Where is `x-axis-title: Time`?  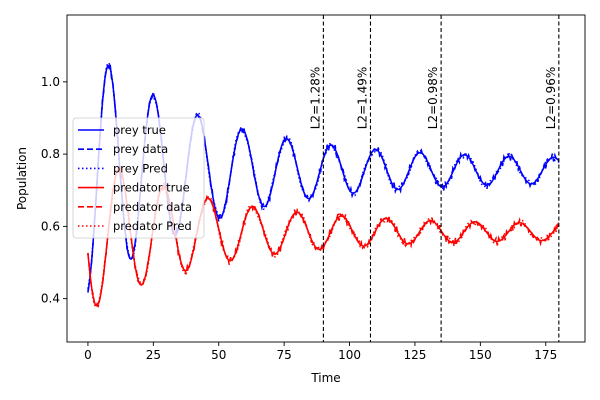 x-axis-title: Time is located at coordinates (325, 378).